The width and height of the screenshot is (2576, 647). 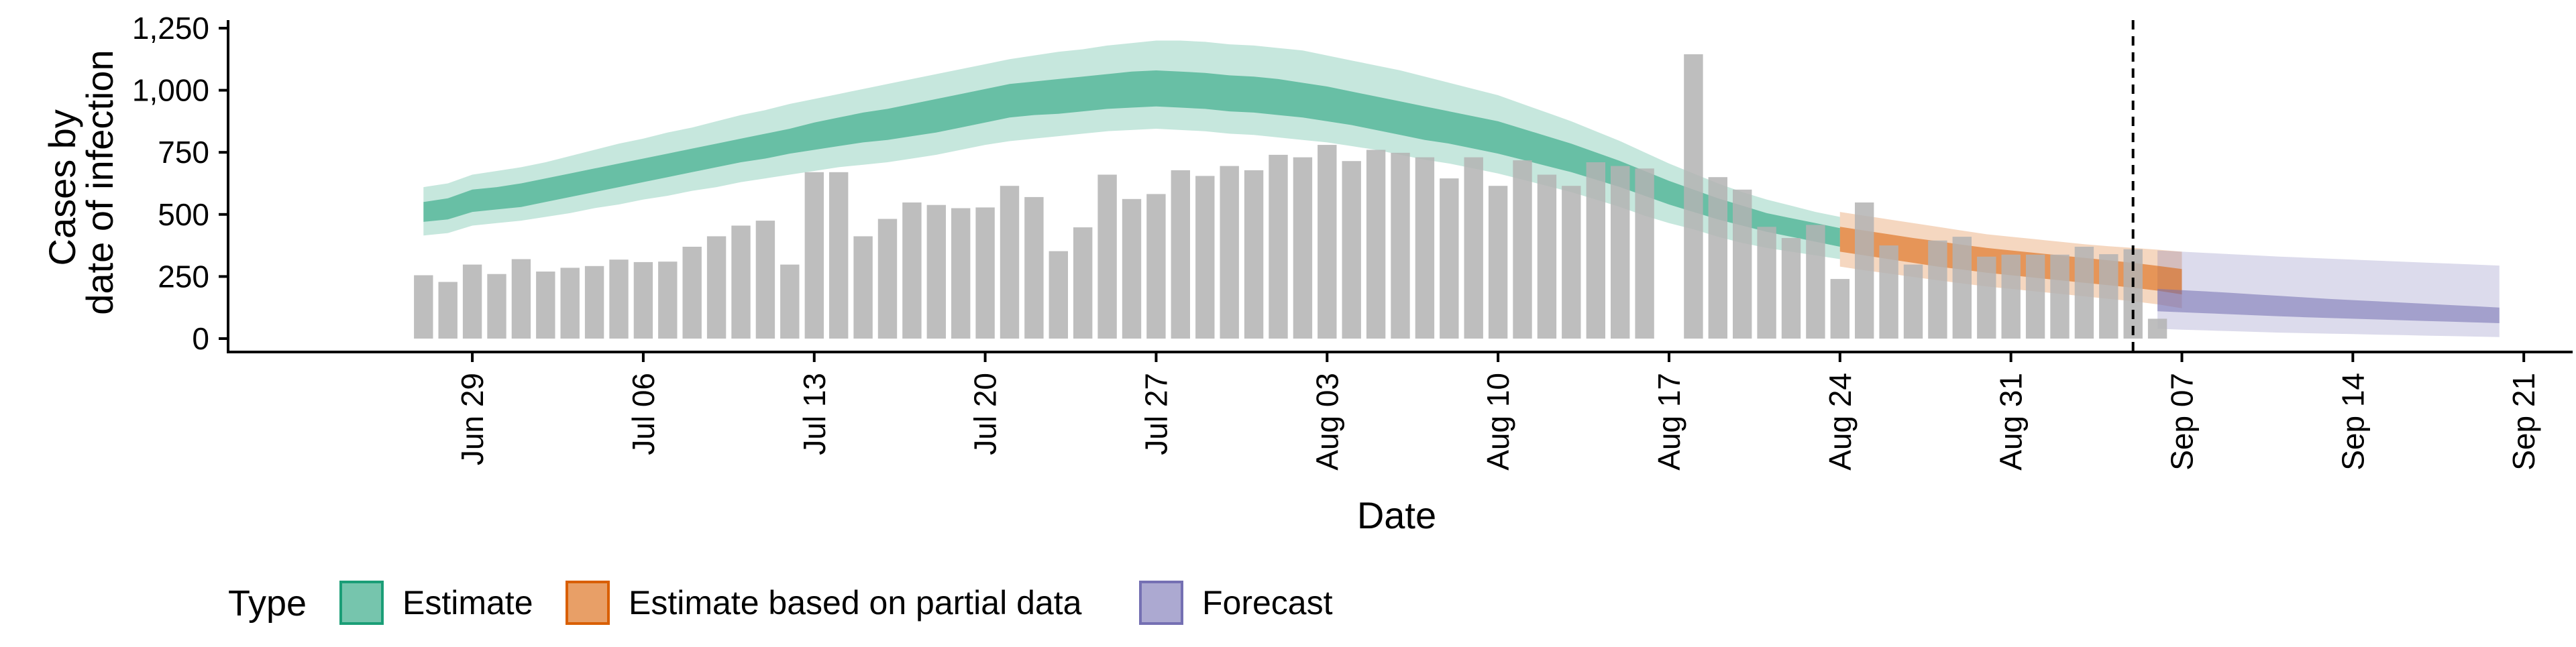 I want to click on x-tick-label: Jul 27, so click(x=1155, y=414).